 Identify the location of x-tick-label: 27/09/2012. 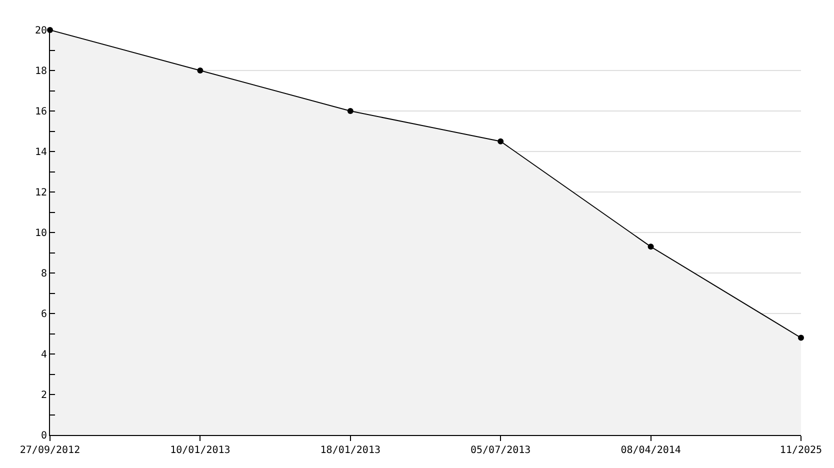
(50, 450).